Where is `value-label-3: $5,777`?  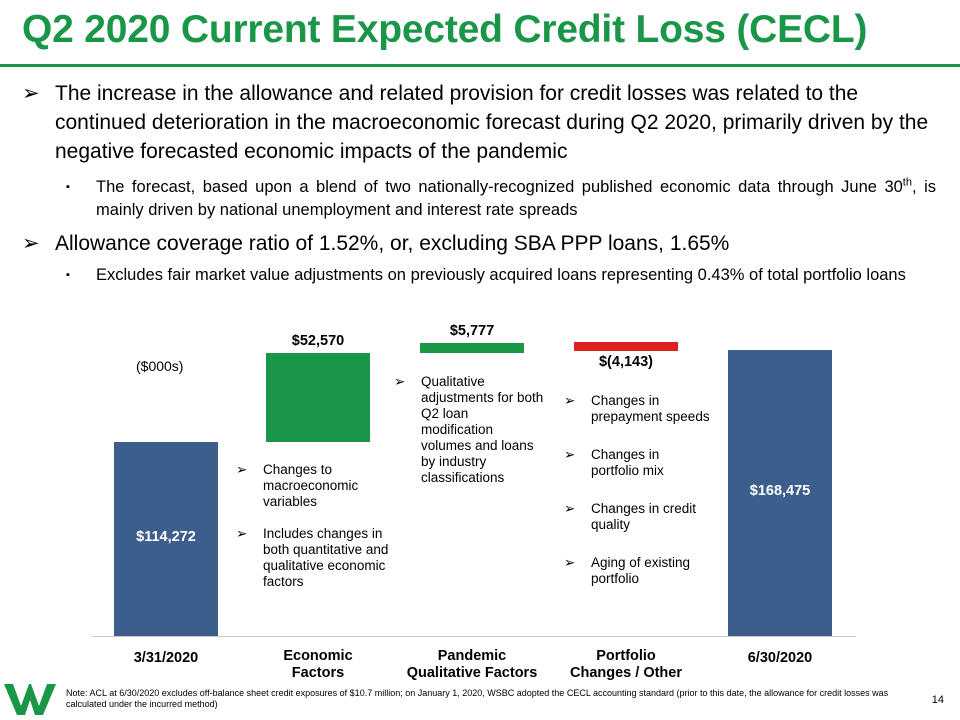 value-label-3: $5,777 is located at coordinates (472, 330).